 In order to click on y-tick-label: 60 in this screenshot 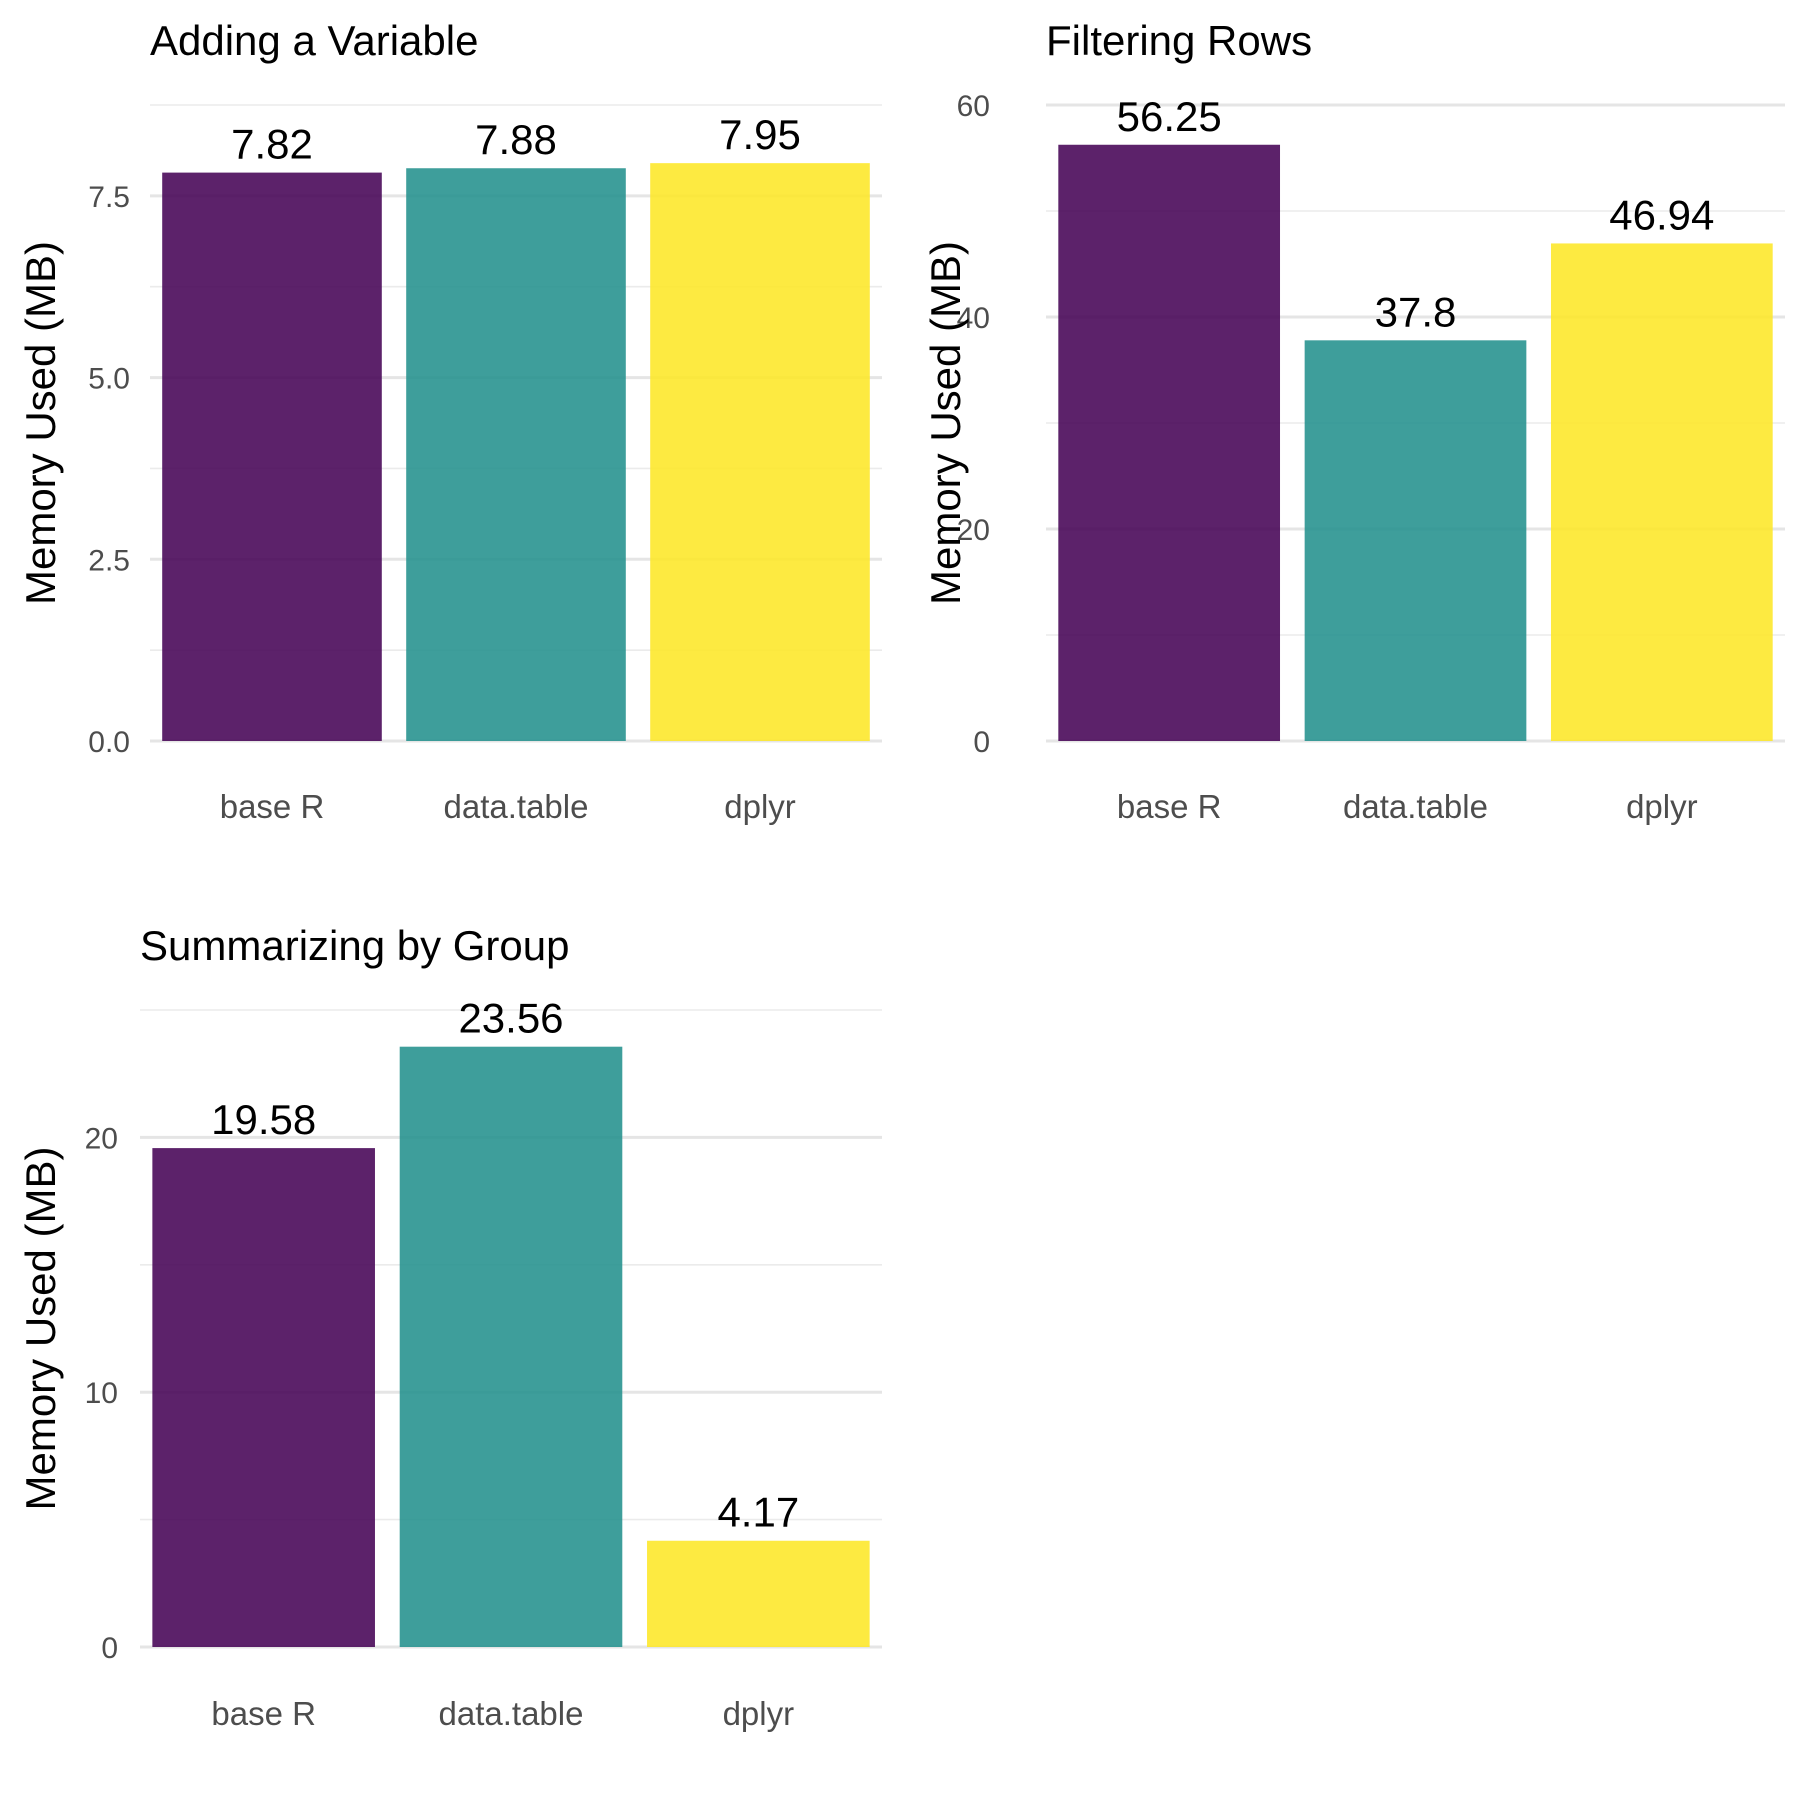, I will do `click(973, 106)`.